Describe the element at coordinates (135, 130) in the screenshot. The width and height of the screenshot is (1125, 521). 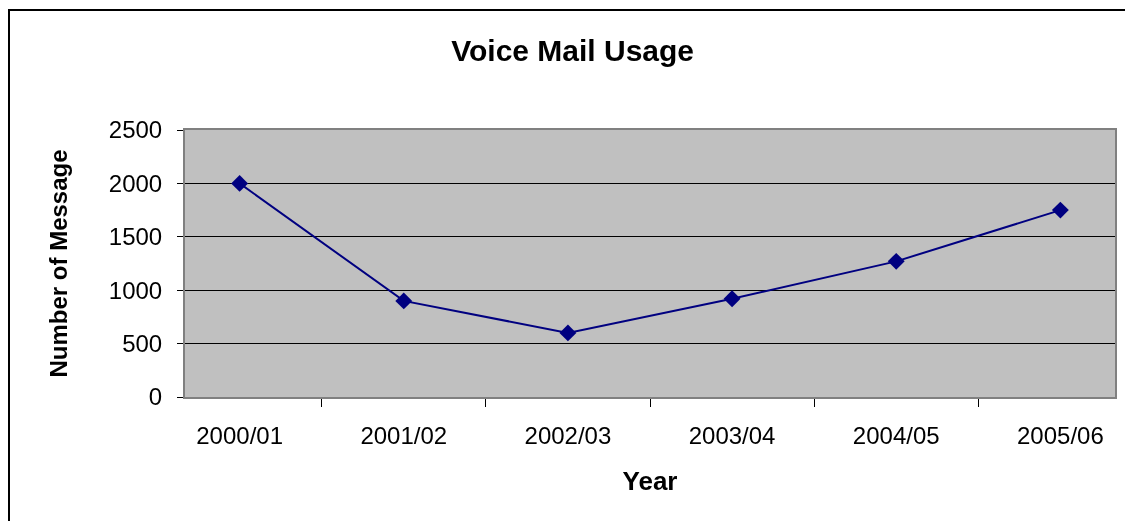
I see `y-tick-label: 2500` at that location.